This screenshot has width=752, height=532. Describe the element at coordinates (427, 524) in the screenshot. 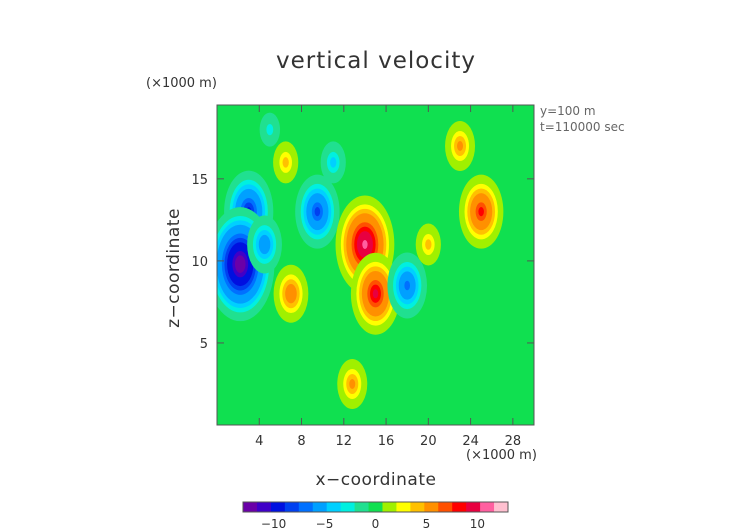

I see `colorbar-tick-label-3: 5` at that location.